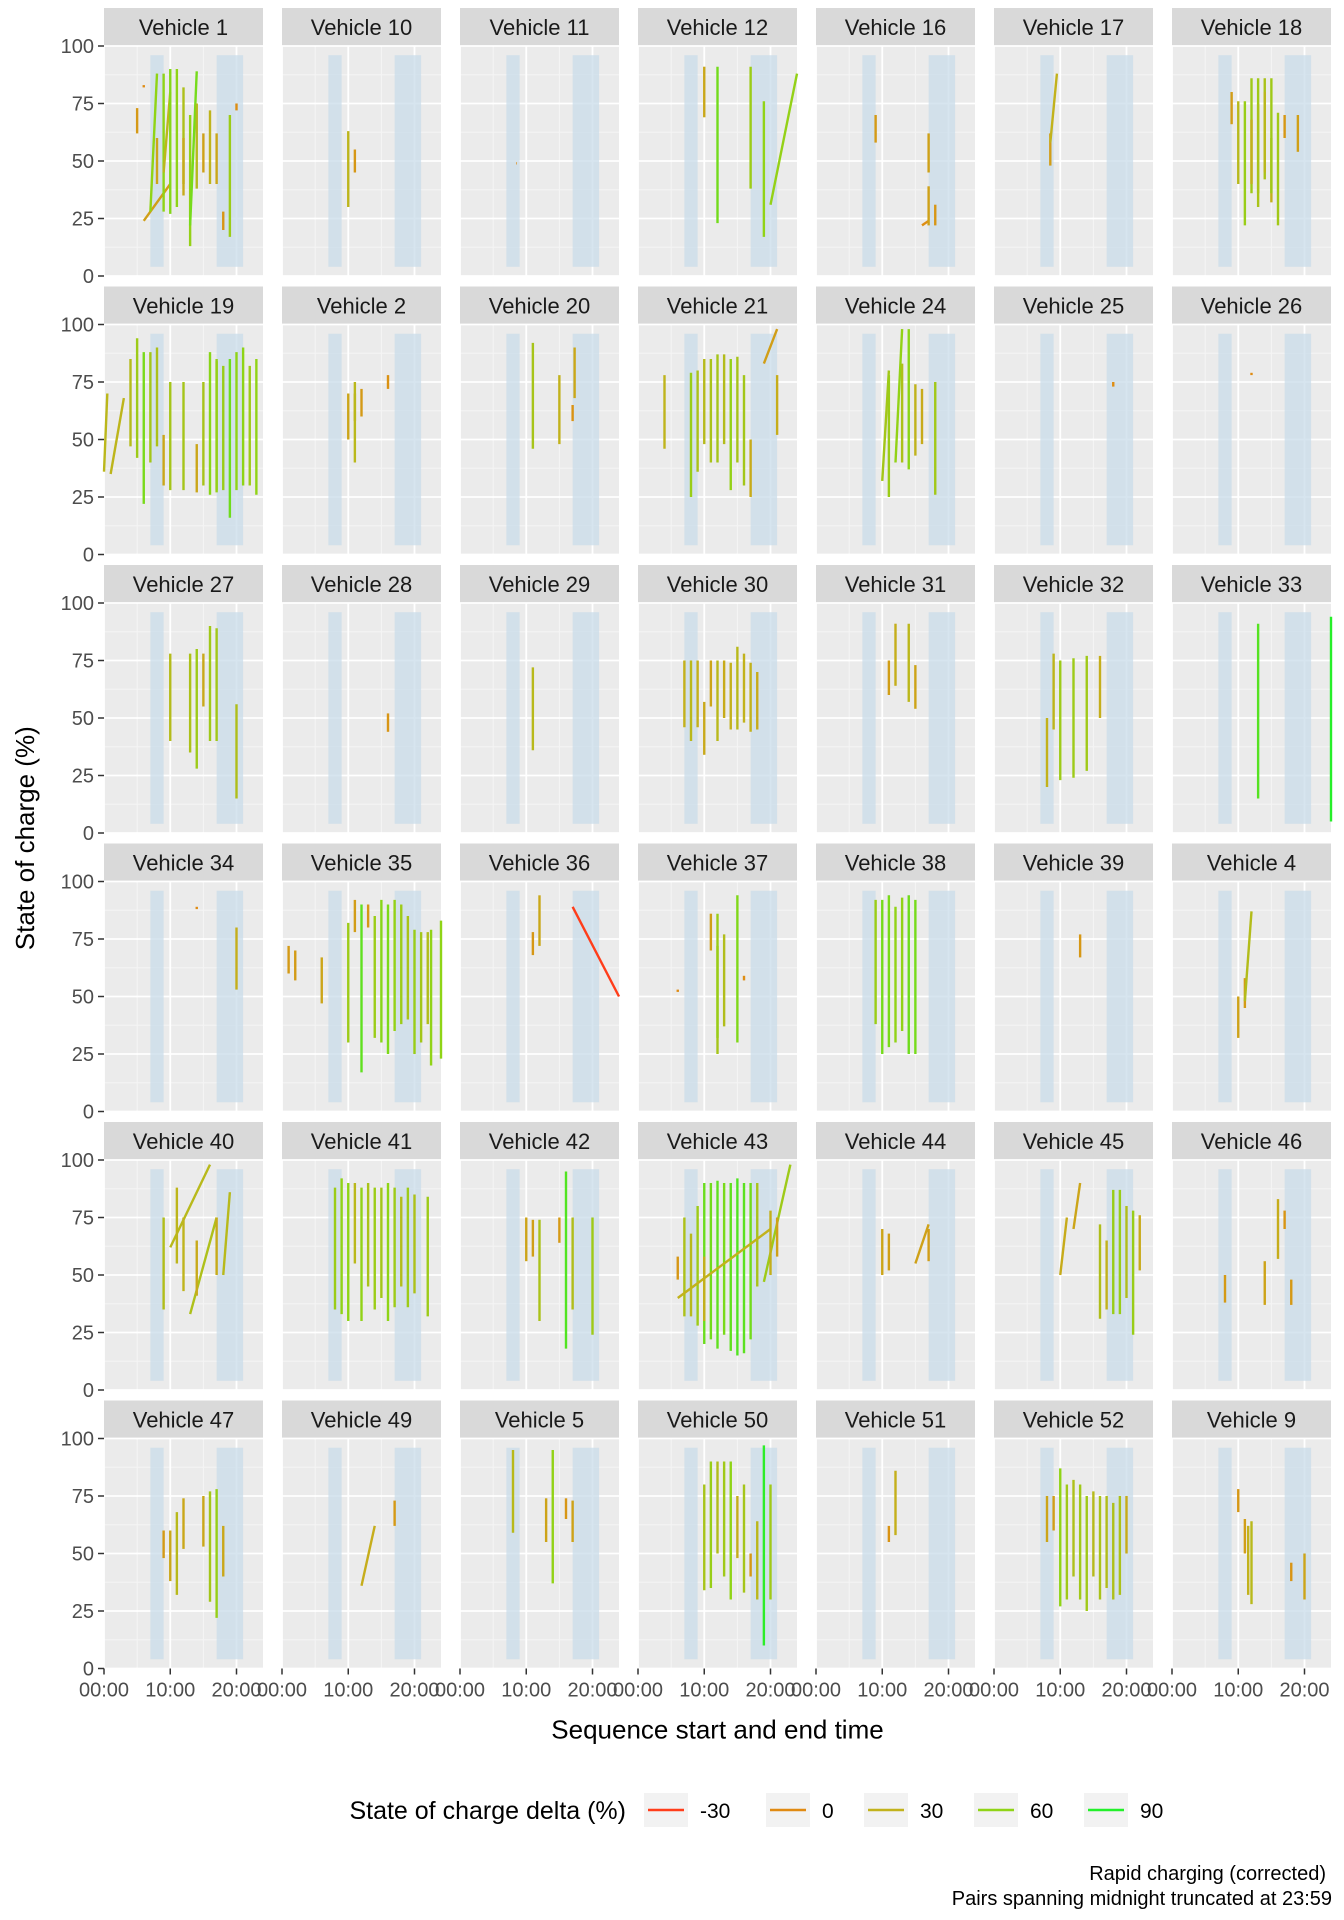 This screenshot has height=1920, width=1344. Describe the element at coordinates (83, 662) in the screenshot. I see `y-tick-label: 75` at that location.